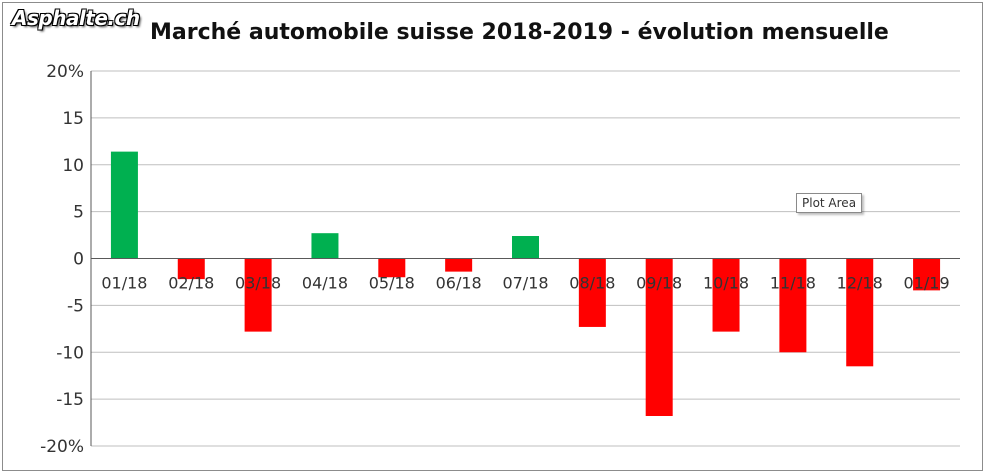 This screenshot has width=987, height=475. What do you see at coordinates (73, 166) in the screenshot?
I see `y-tick-label: 10` at bounding box center [73, 166].